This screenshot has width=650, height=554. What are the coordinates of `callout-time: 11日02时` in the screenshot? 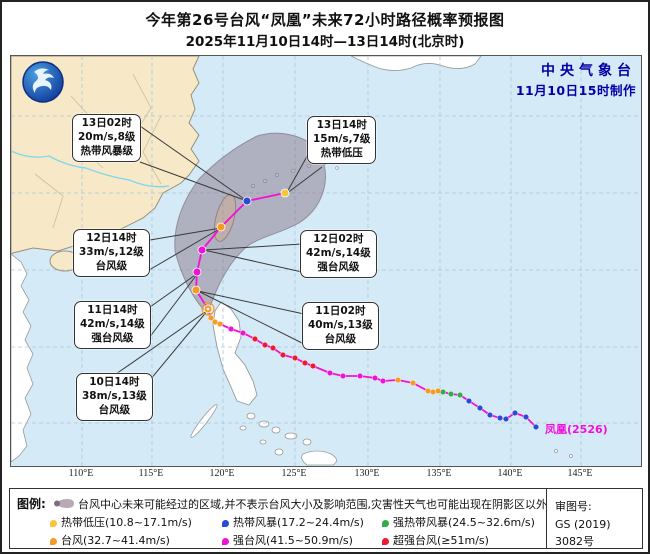 It's located at (340, 311).